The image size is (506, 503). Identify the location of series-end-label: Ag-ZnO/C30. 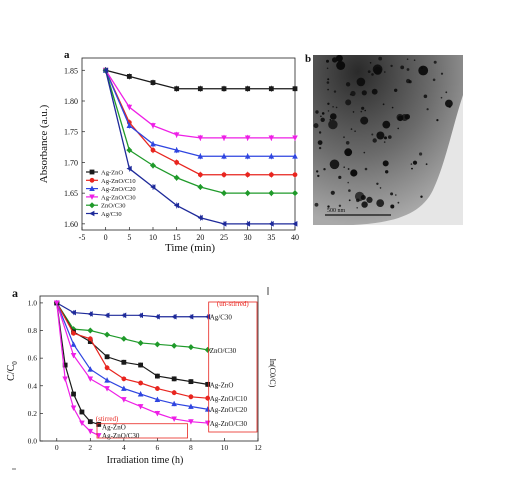
(229, 424).